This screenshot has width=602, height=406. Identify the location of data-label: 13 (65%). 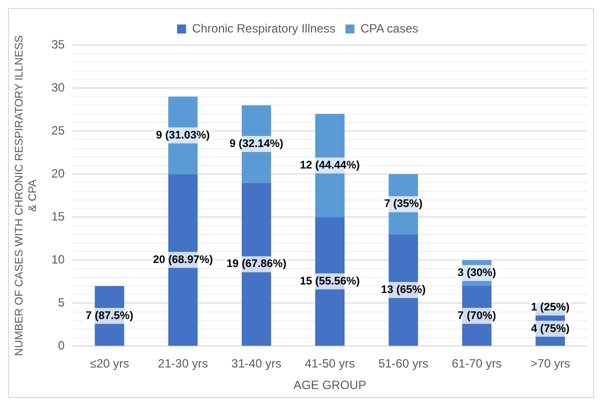
(403, 290).